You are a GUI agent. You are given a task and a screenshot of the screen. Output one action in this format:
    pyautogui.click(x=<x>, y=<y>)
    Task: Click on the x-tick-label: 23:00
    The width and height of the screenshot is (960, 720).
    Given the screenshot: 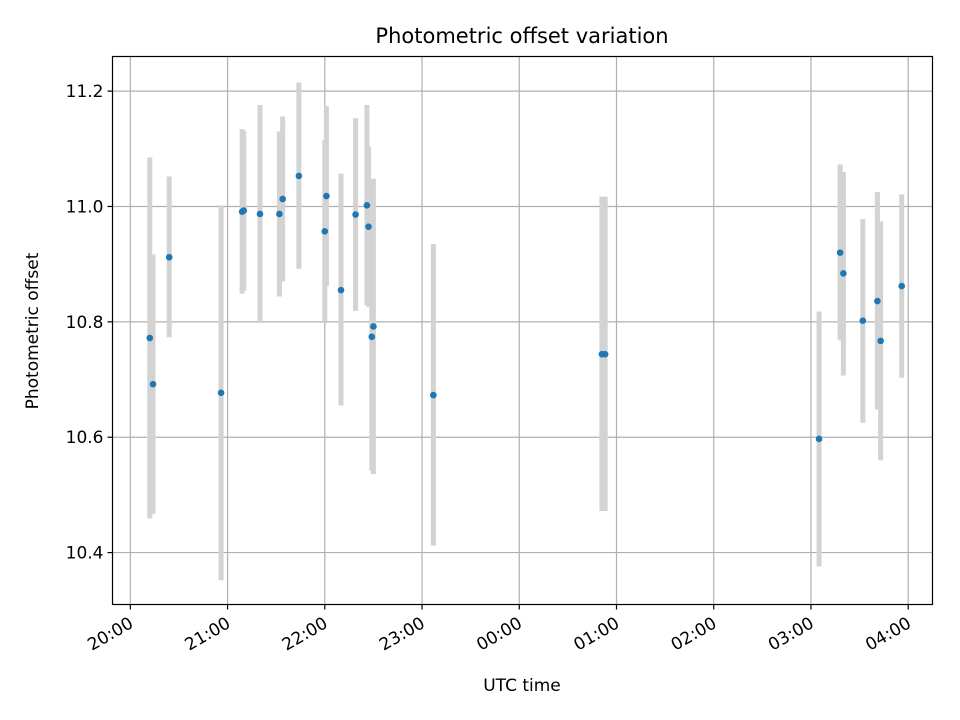 What is the action you would take?
    pyautogui.click(x=402, y=635)
    